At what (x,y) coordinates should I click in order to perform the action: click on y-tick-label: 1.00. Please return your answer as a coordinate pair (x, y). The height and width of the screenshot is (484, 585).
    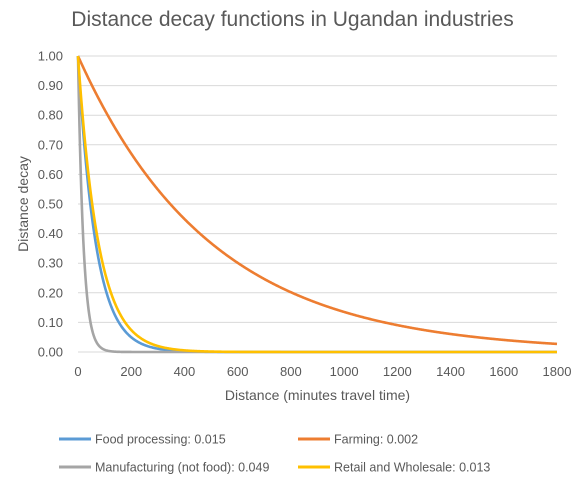
    Looking at the image, I should click on (50, 56).